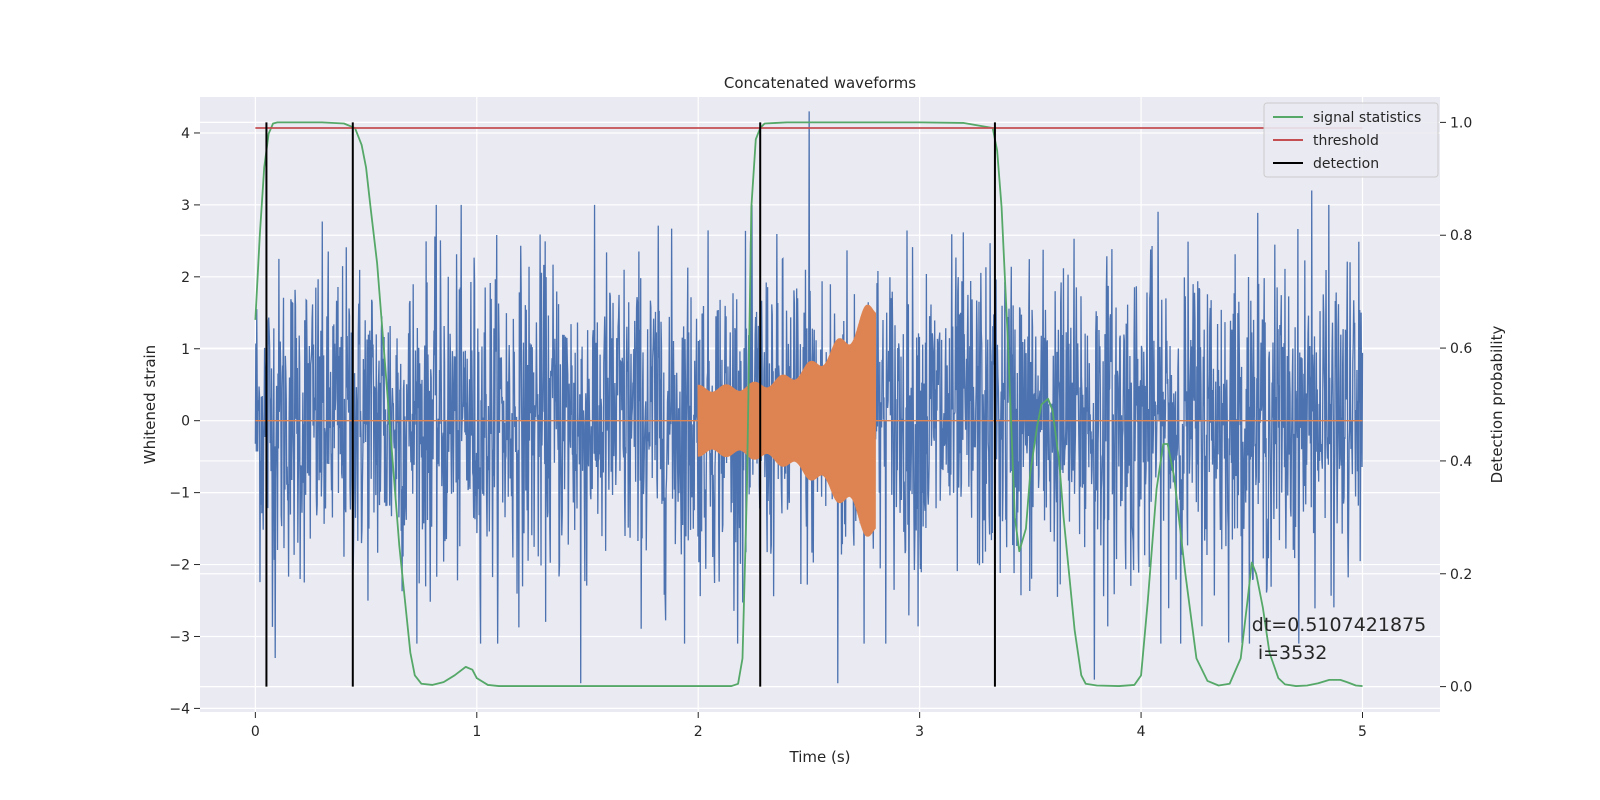  What do you see at coordinates (185, 206) in the screenshot?
I see `y-tick-label: 3` at bounding box center [185, 206].